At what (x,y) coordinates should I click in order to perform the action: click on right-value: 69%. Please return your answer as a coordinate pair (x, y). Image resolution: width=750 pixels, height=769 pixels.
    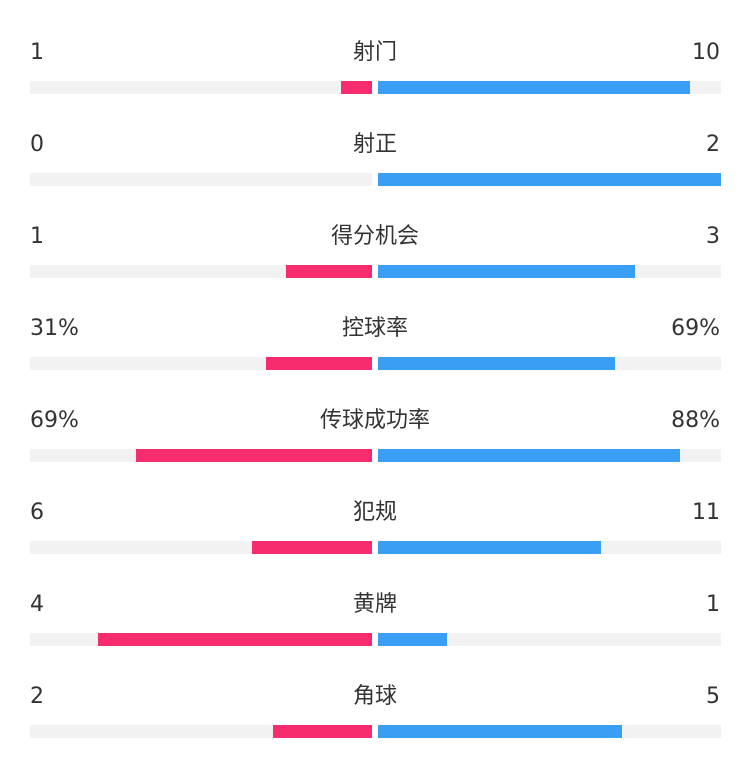
    Looking at the image, I should click on (695, 328).